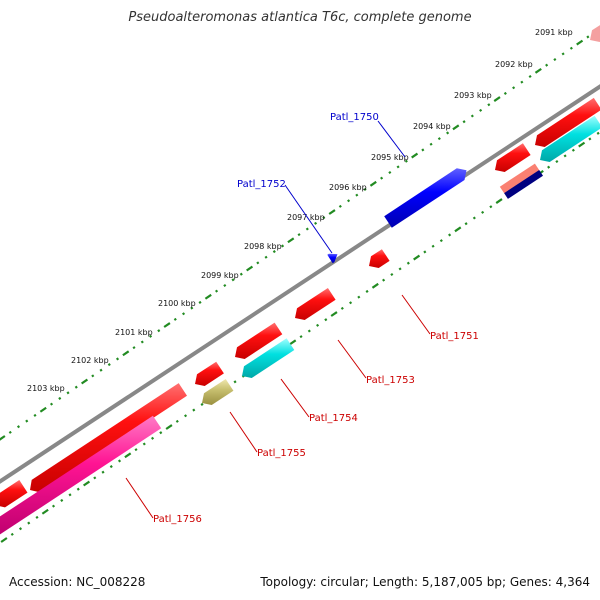 This screenshot has width=600, height=600. Describe the element at coordinates (209, 373) in the screenshot. I see `gene-red-patl-1755-top` at that location.